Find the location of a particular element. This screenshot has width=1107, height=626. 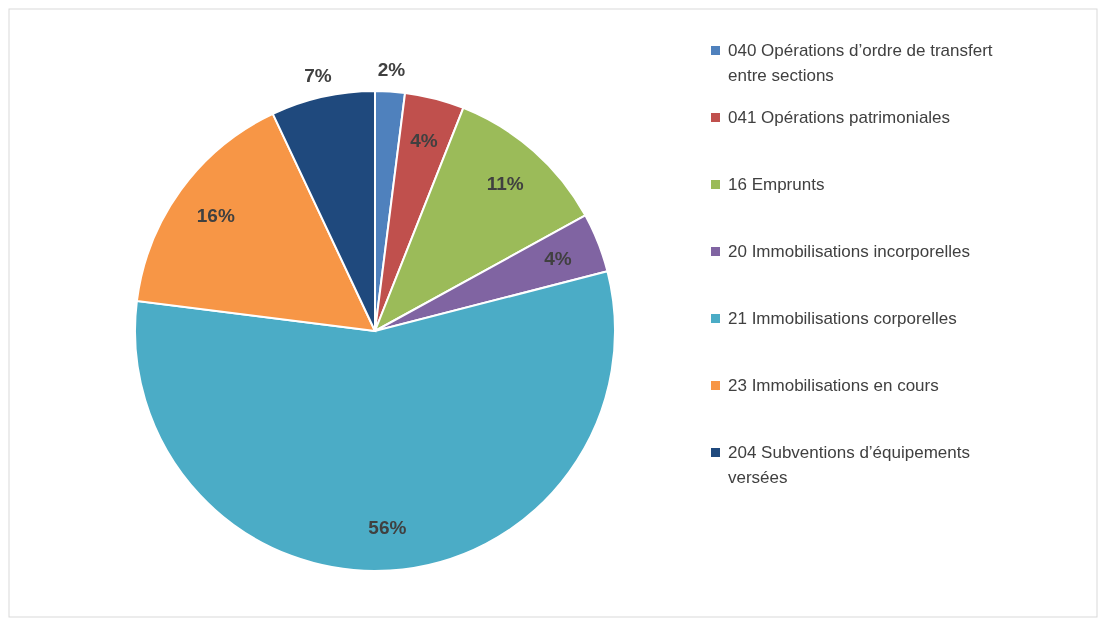

legend-label: 040 Opérations d’ordre de transfert entre sections is located at coordinates (860, 63).